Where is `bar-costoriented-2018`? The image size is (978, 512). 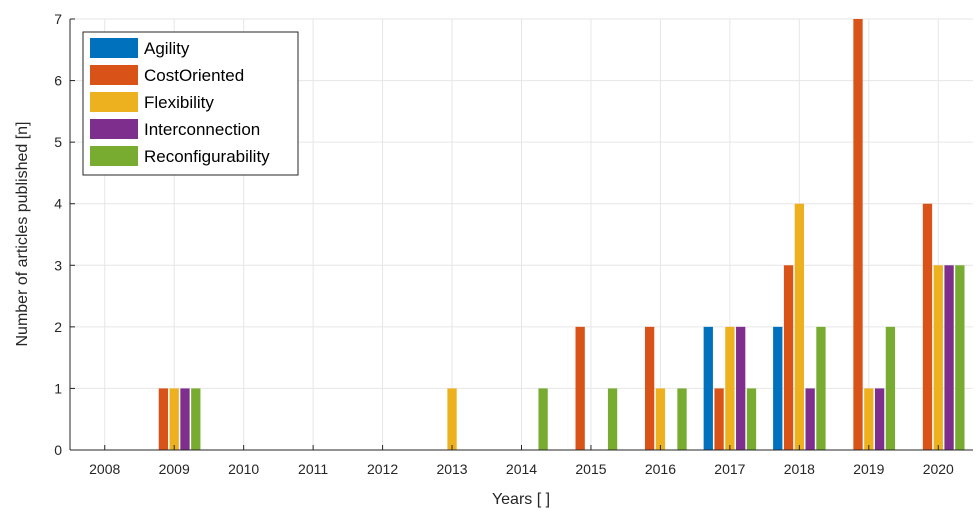
bar-costoriented-2018 is located at coordinates (788, 357).